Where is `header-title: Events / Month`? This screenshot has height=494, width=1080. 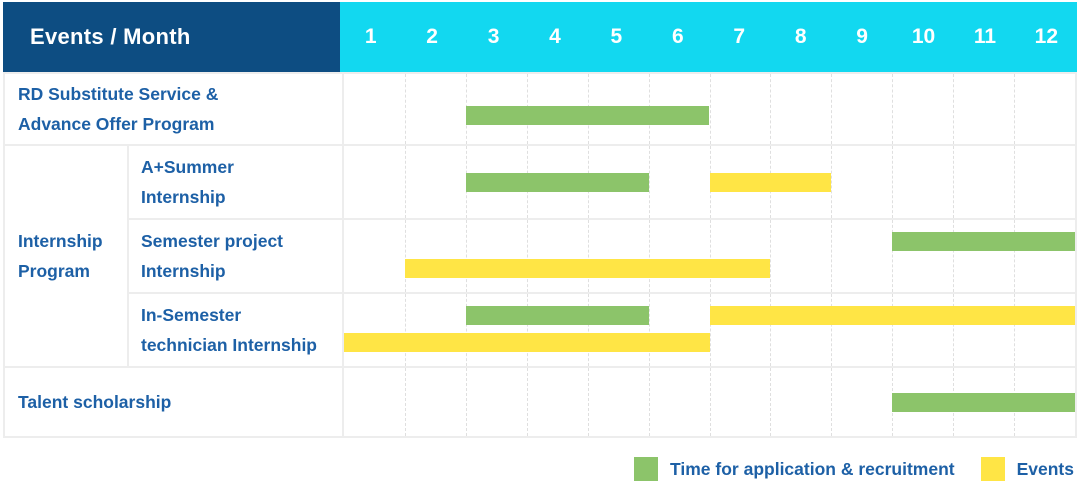
header-title: Events / Month is located at coordinates (110, 36).